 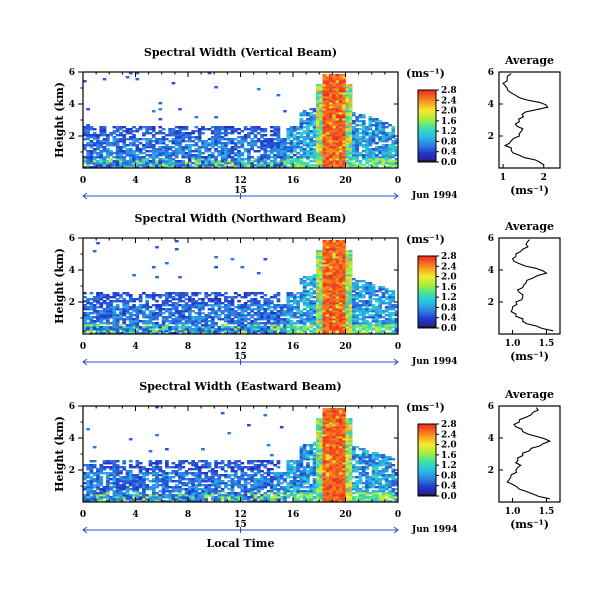 What do you see at coordinates (85, 362) in the screenshot?
I see `date-arrow-left` at bounding box center [85, 362].